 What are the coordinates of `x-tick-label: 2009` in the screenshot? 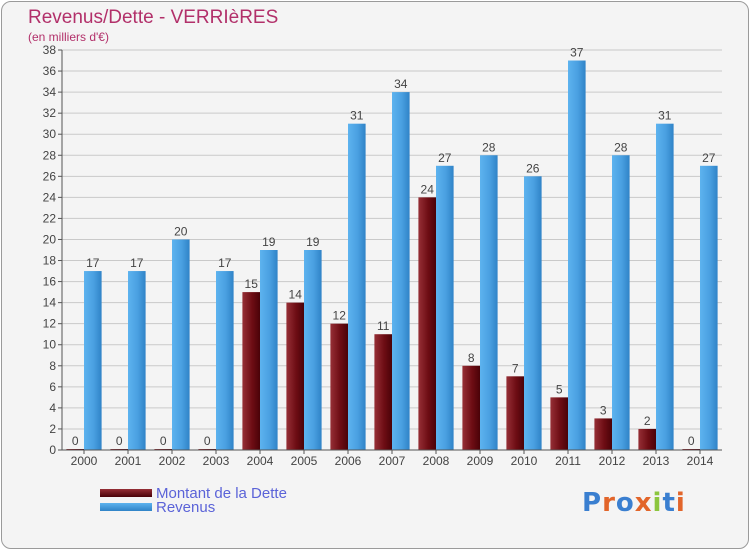 It's located at (480, 461).